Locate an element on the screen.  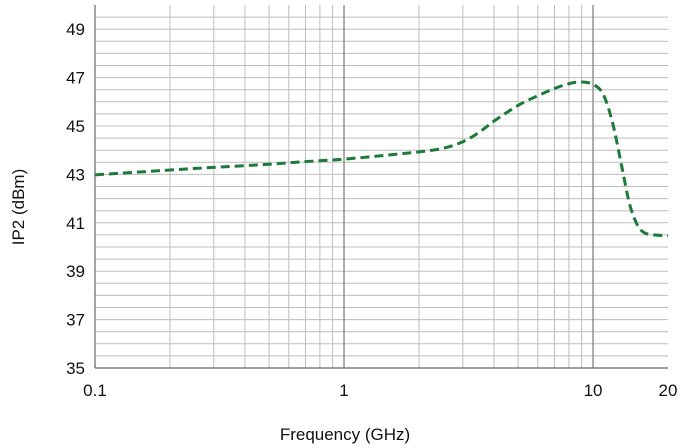
x-axis-title: Frequency (GHz) is located at coordinates (345, 434).